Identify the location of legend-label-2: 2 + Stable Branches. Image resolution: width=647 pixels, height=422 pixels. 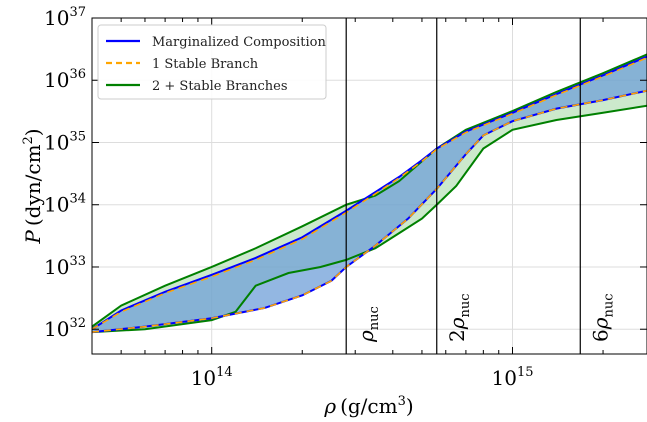
(220, 86).